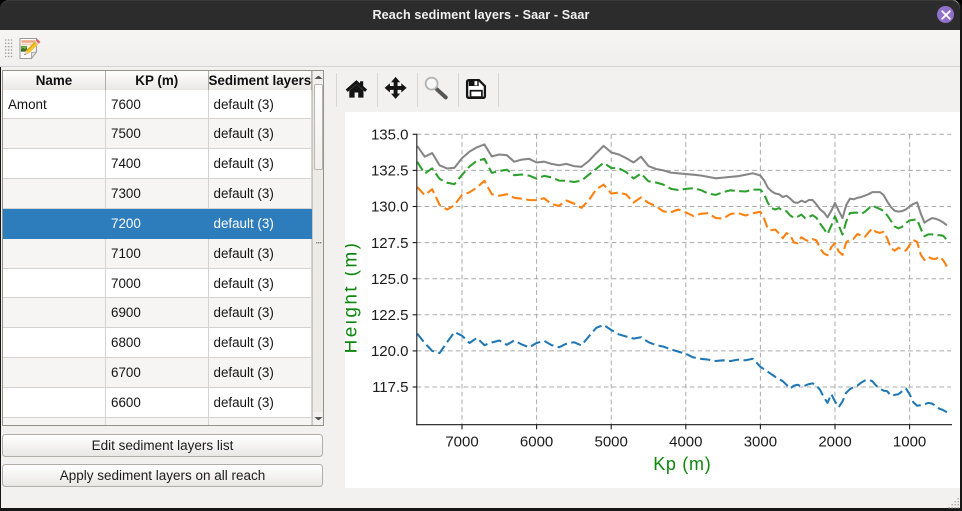  I want to click on svg-text: Height (m), so click(353, 297).